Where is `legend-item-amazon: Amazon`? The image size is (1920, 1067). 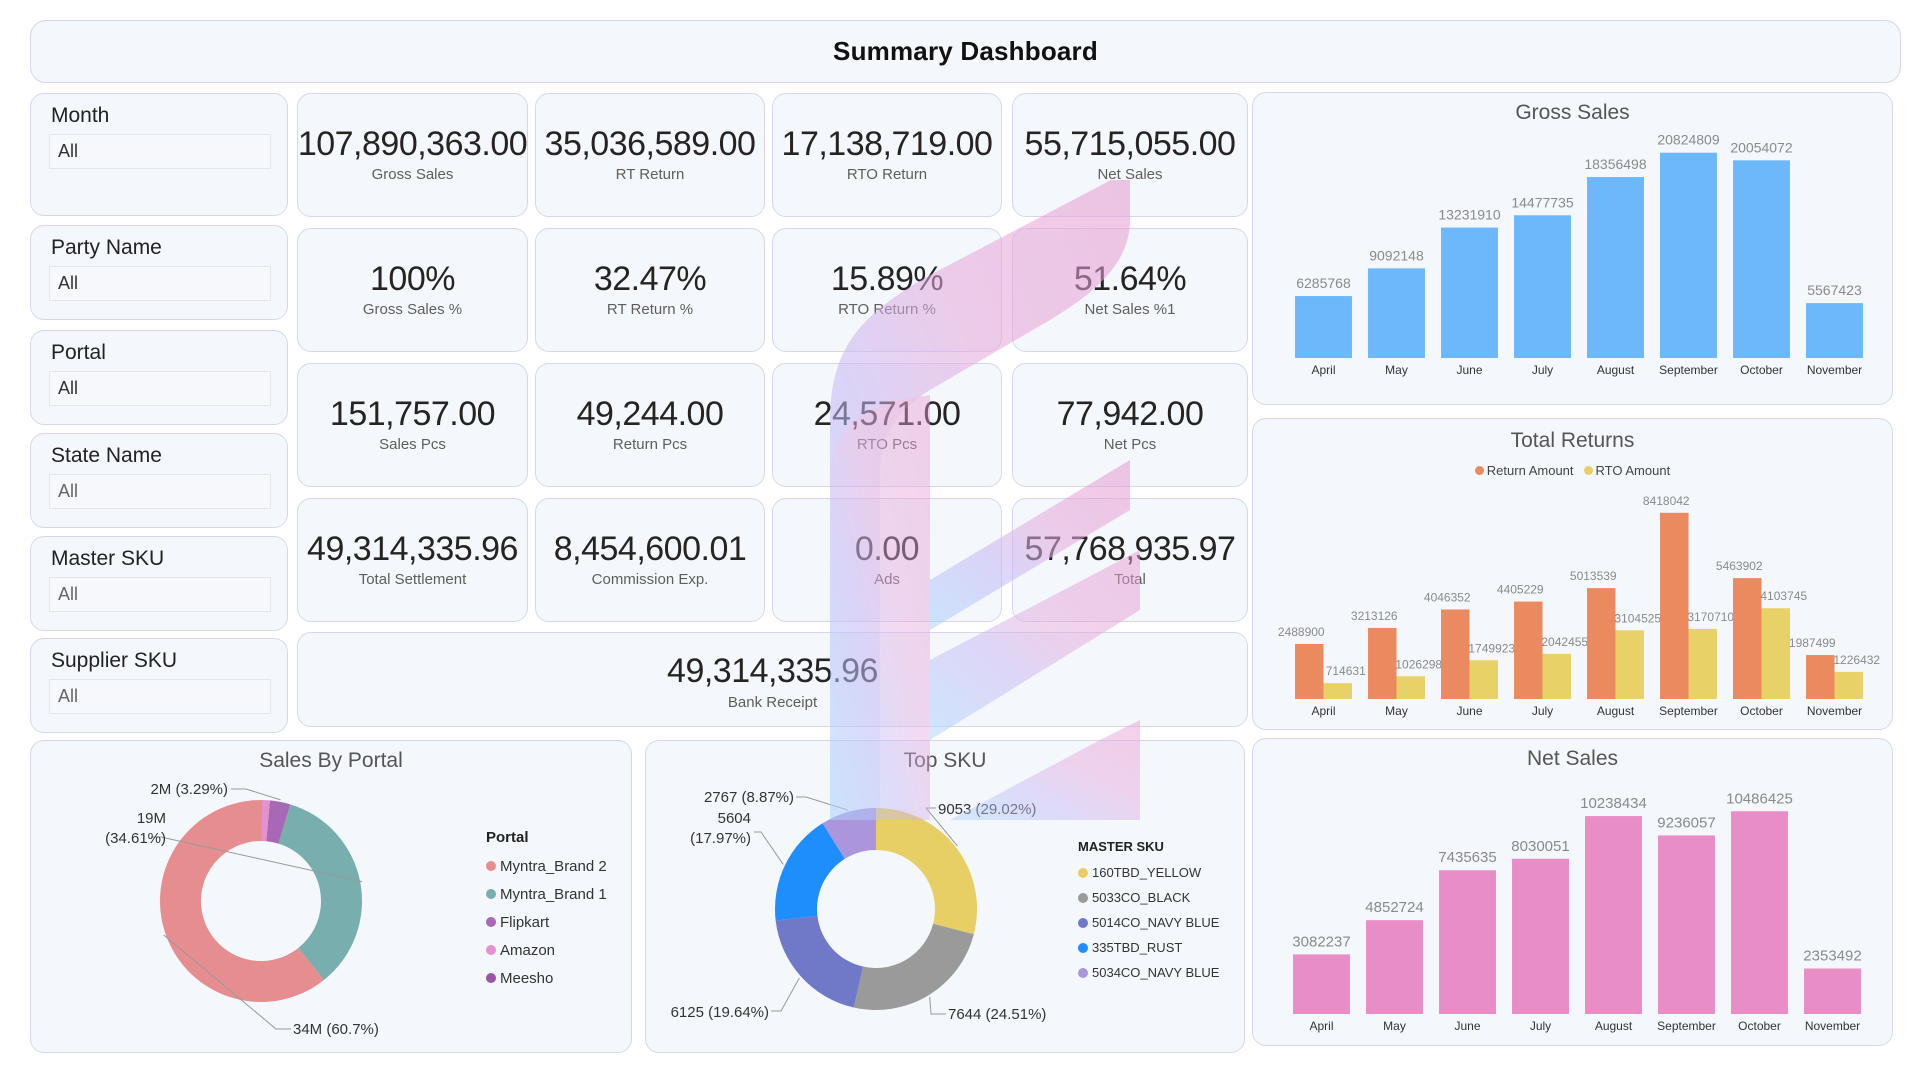
legend-item-amazon: Amazon is located at coordinates (546, 950).